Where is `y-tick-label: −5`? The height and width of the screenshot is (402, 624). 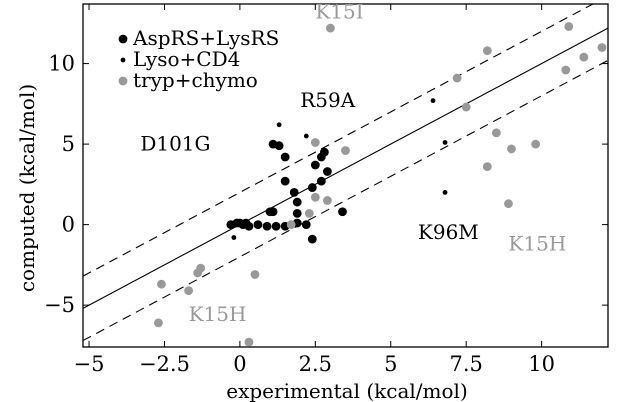
y-tick-label: −5 is located at coordinates (59, 305).